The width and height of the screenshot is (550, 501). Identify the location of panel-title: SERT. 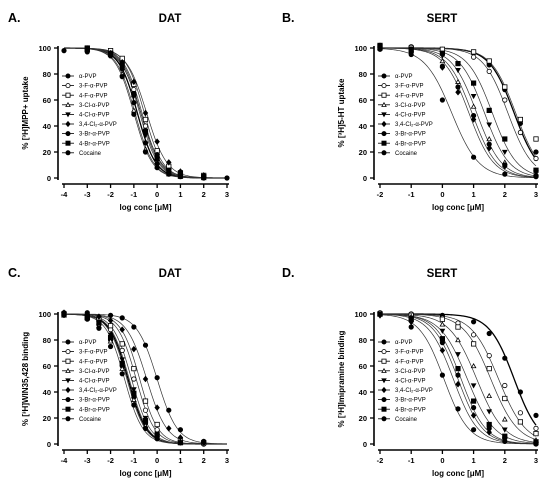
(442, 19).